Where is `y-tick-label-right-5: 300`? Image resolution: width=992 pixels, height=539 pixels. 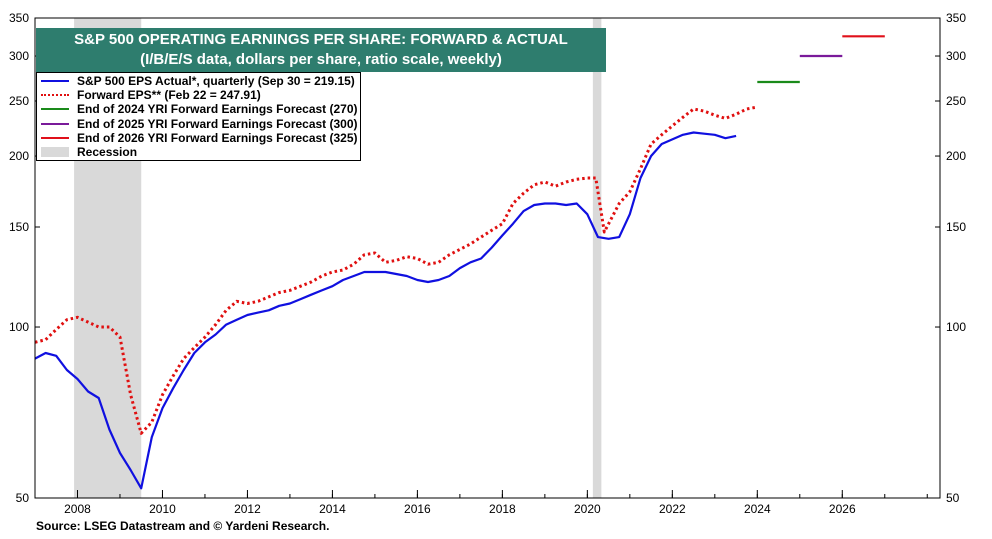 y-tick-label-right-5: 300 is located at coordinates (956, 56).